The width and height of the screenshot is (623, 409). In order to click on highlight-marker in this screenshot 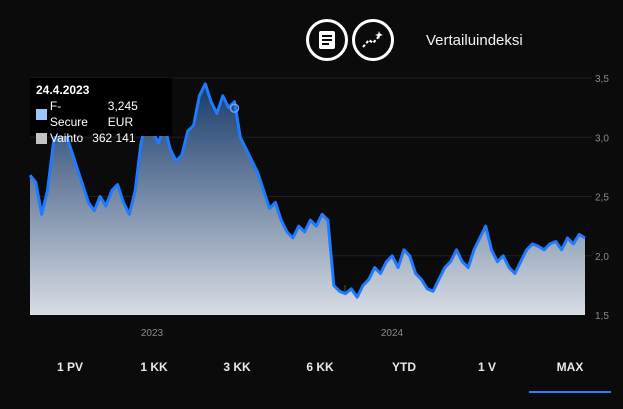, I will do `click(234, 108)`.